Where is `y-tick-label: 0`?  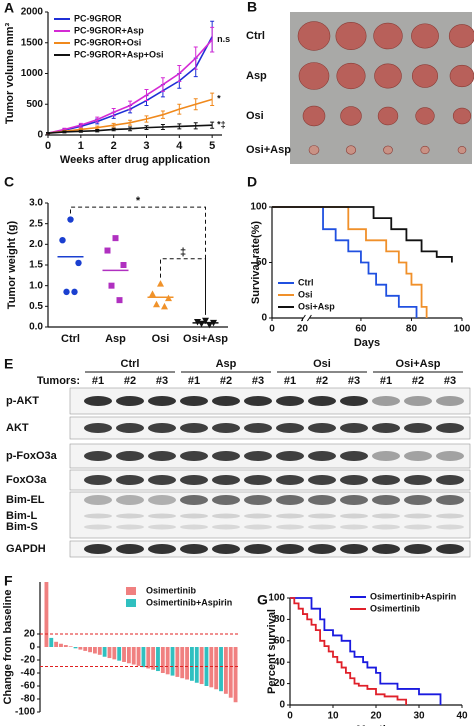
y-tick-label: 0 is located at coordinates (32, 647).